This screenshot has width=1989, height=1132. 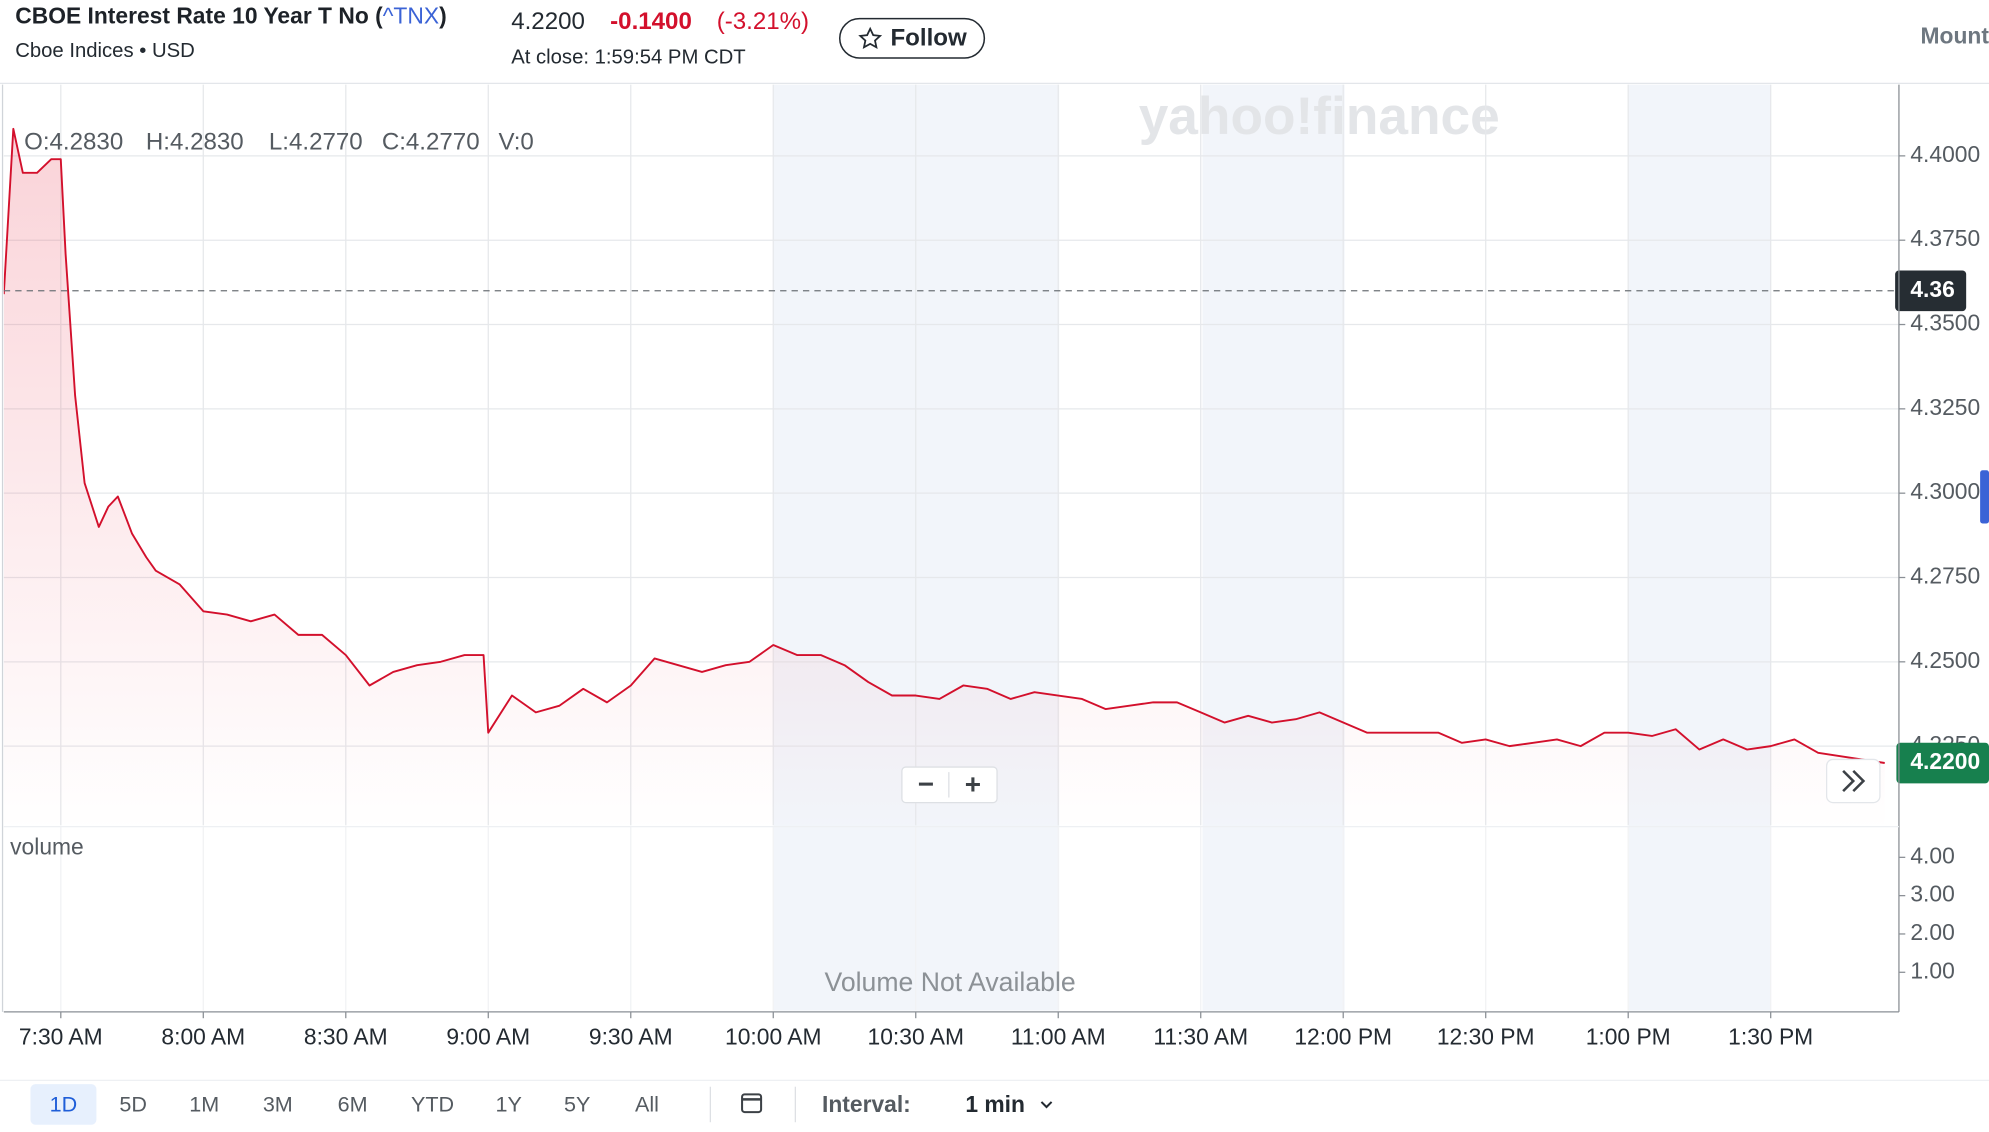 I want to click on x-tick-label: 11:00 AM, so click(x=1058, y=1037).